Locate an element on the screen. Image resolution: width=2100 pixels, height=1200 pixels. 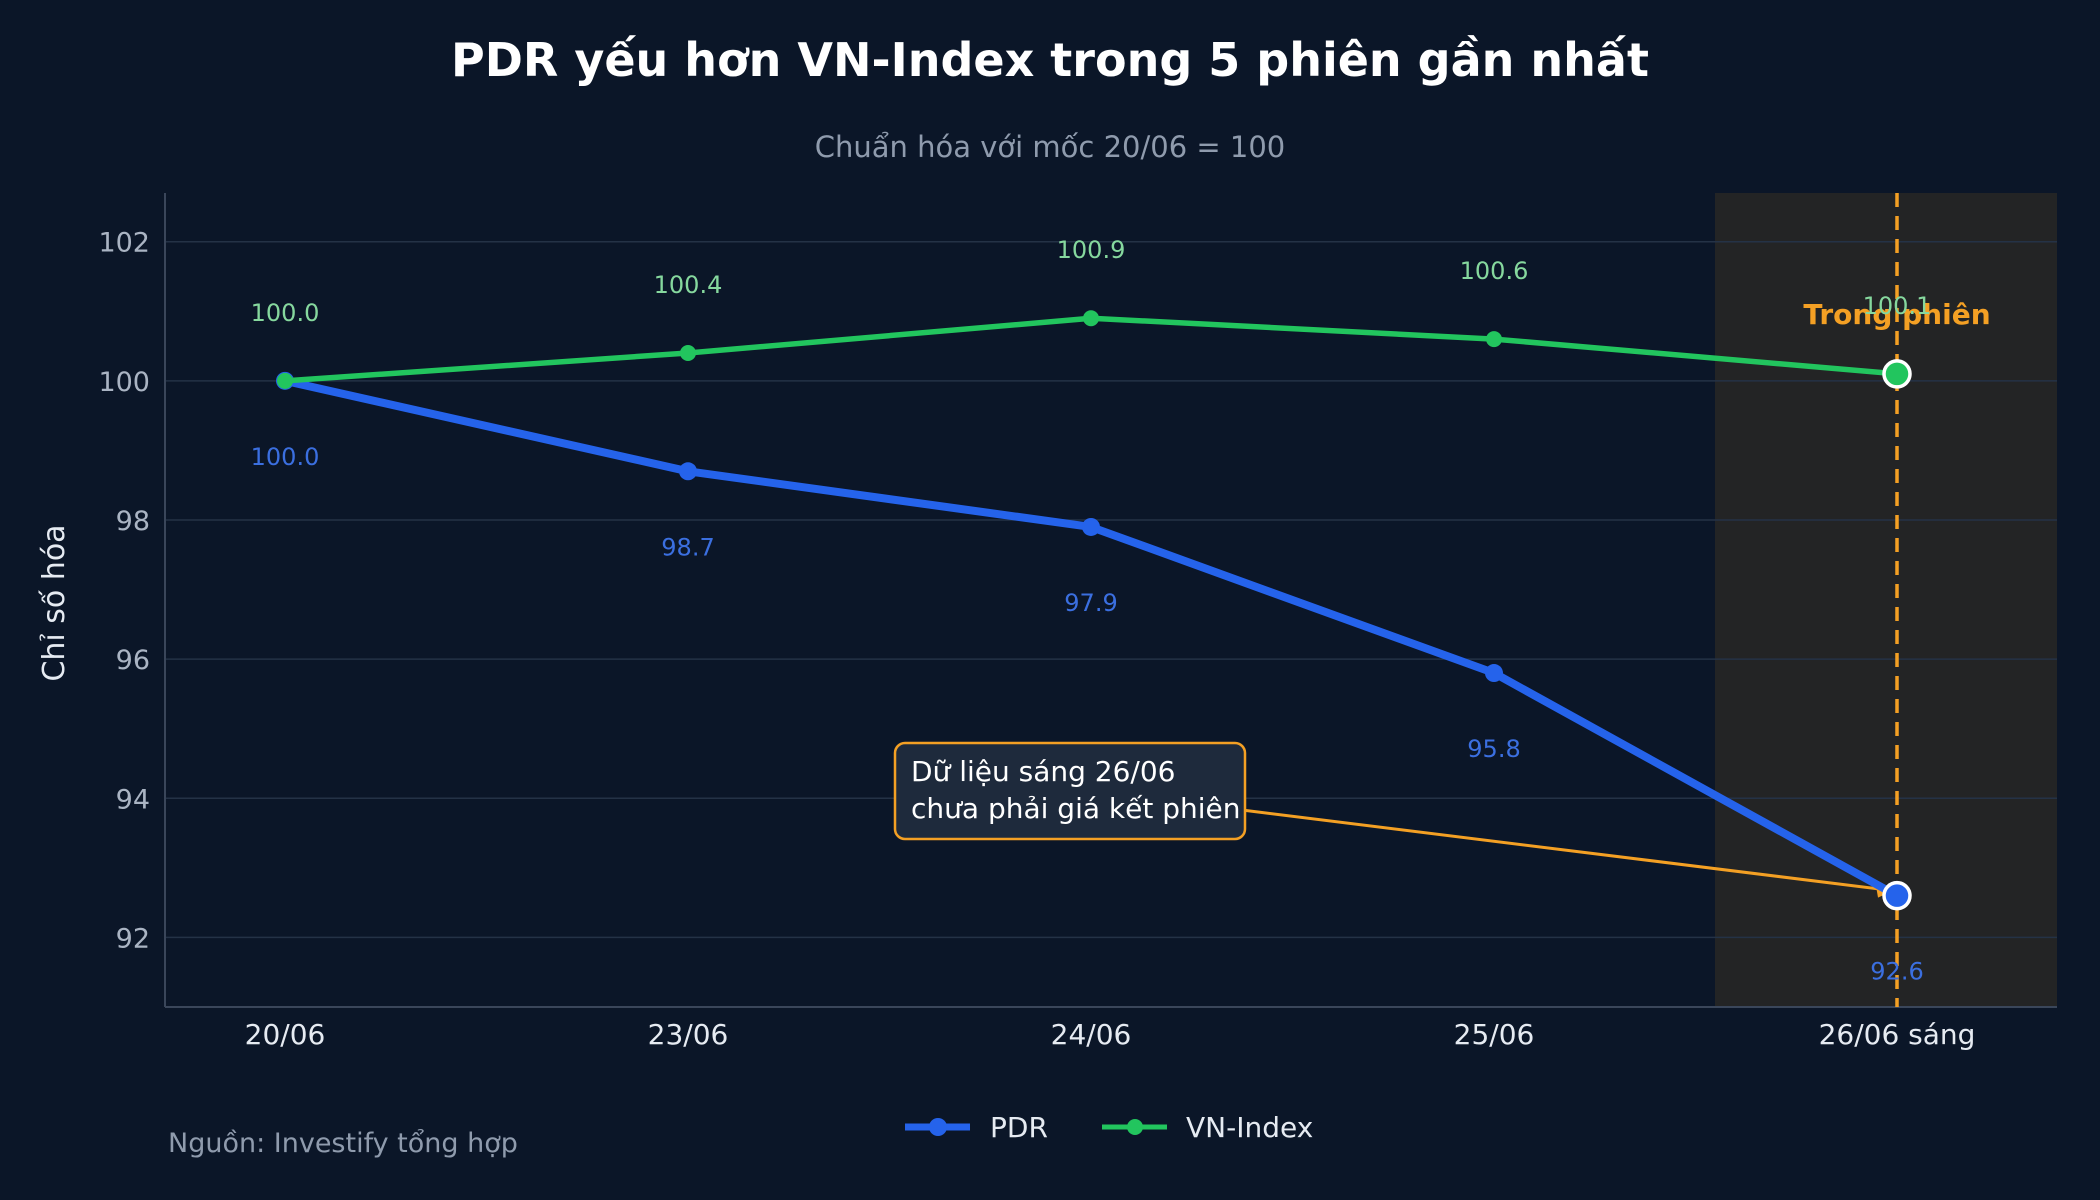
data-label-pdr: 100.0 is located at coordinates (285, 457).